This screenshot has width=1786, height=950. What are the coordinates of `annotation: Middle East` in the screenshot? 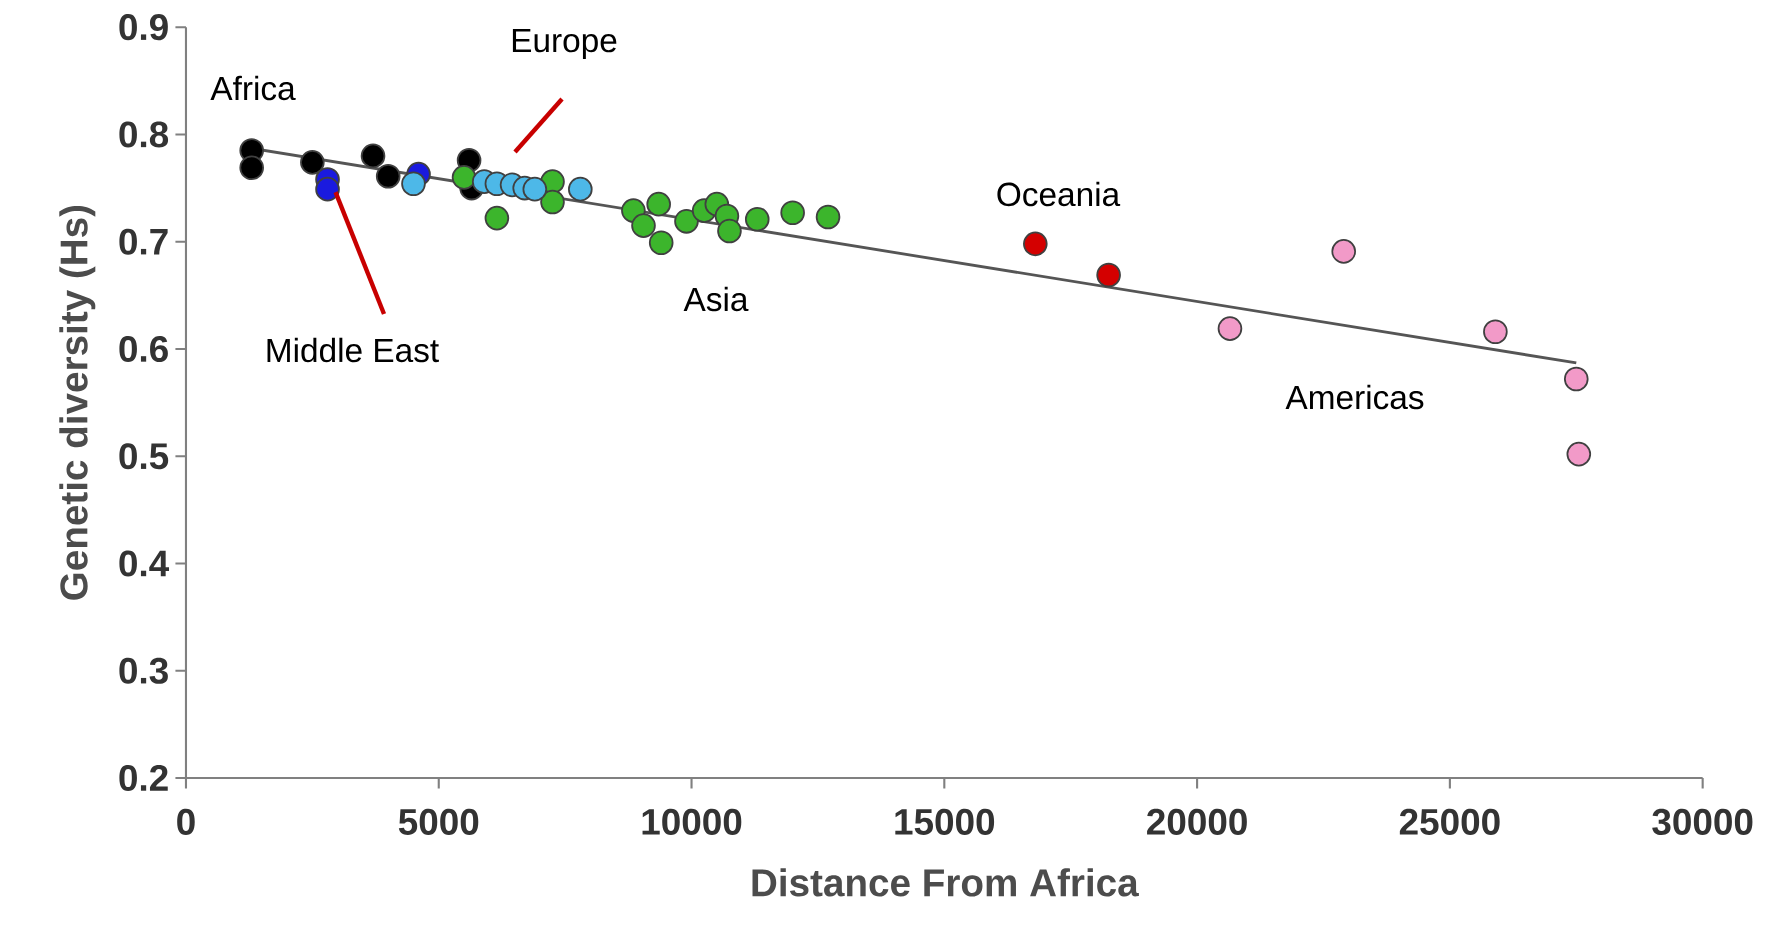 It's located at (353, 350).